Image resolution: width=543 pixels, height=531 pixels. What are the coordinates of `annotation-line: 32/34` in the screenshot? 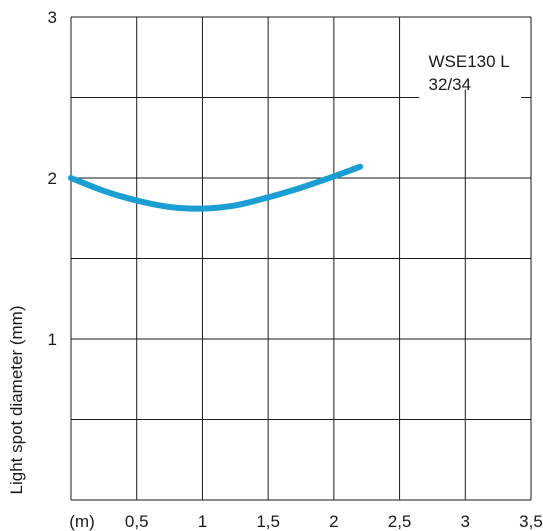 It's located at (449, 84).